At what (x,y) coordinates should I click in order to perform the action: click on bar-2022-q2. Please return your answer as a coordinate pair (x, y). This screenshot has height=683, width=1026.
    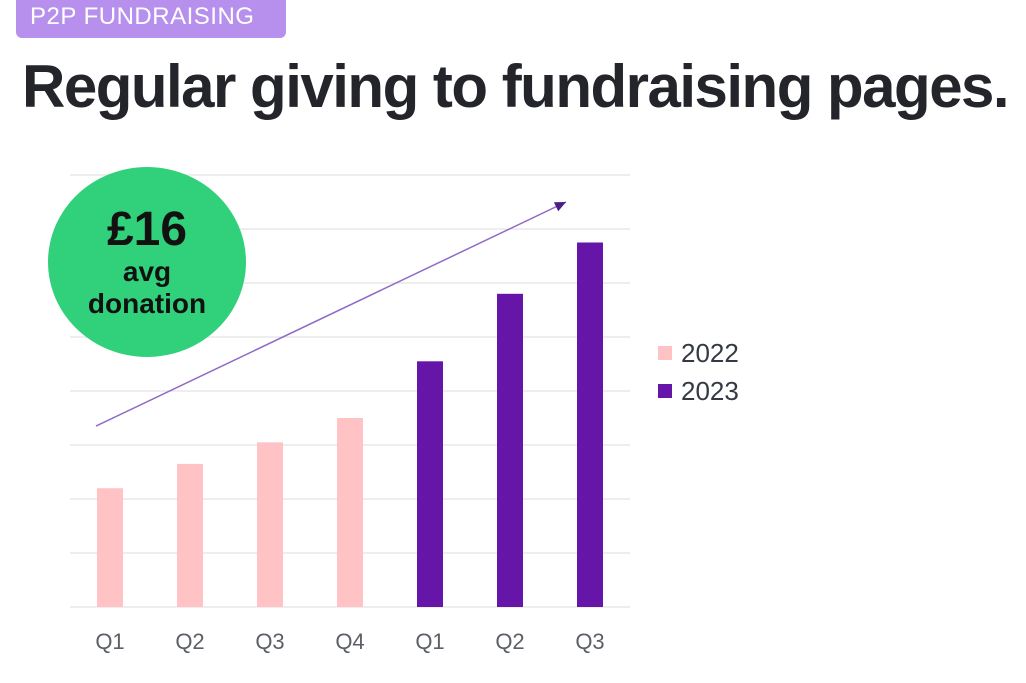
    Looking at the image, I should click on (190, 535).